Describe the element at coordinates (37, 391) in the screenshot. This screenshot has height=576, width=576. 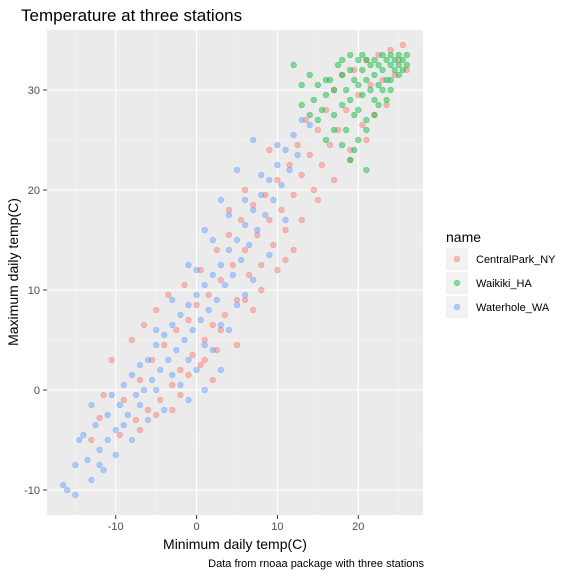
I see `y-tick-label: 0` at that location.